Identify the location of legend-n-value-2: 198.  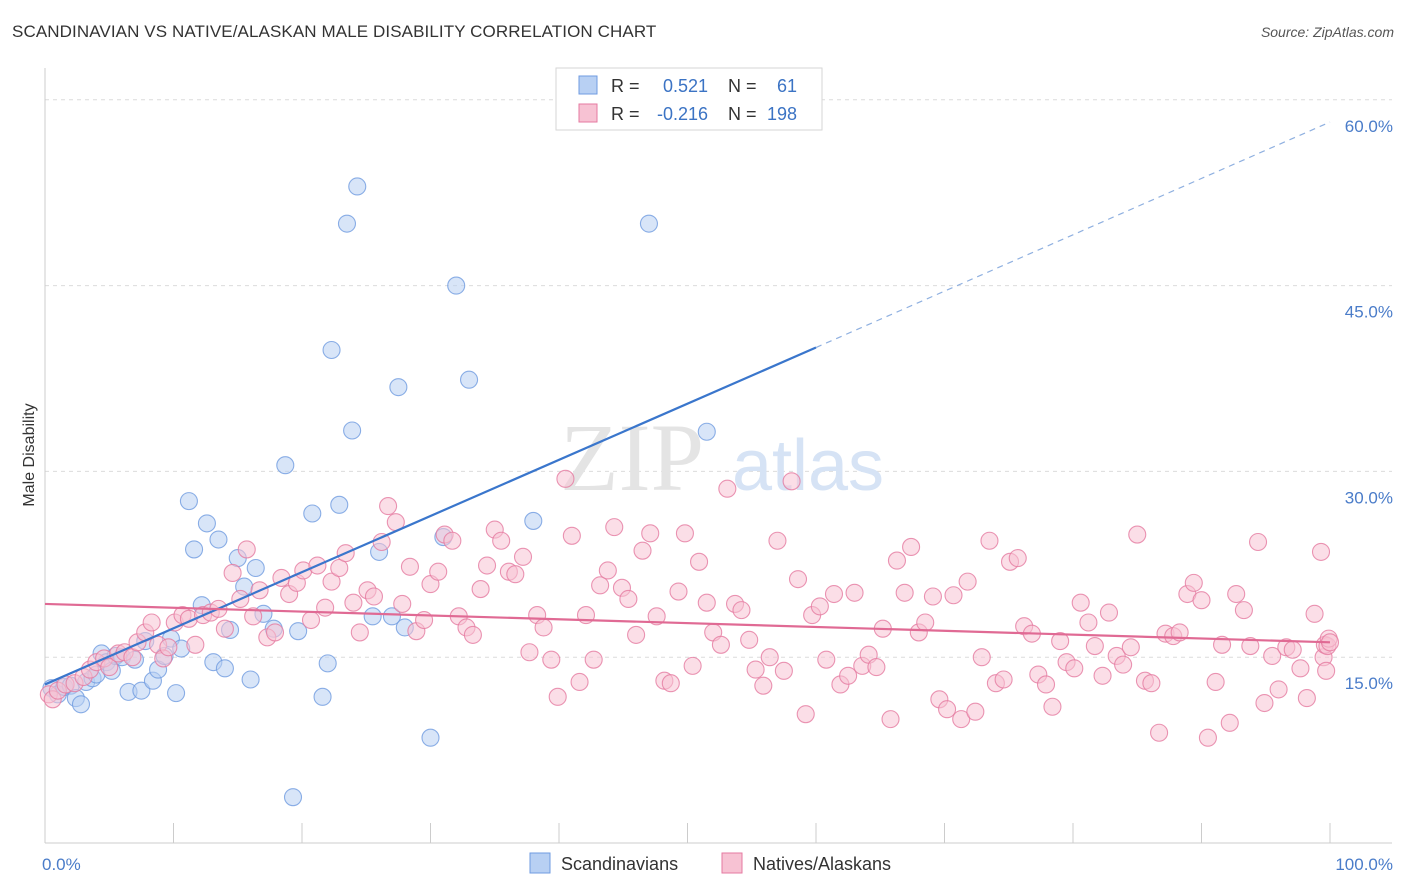
(782, 114).